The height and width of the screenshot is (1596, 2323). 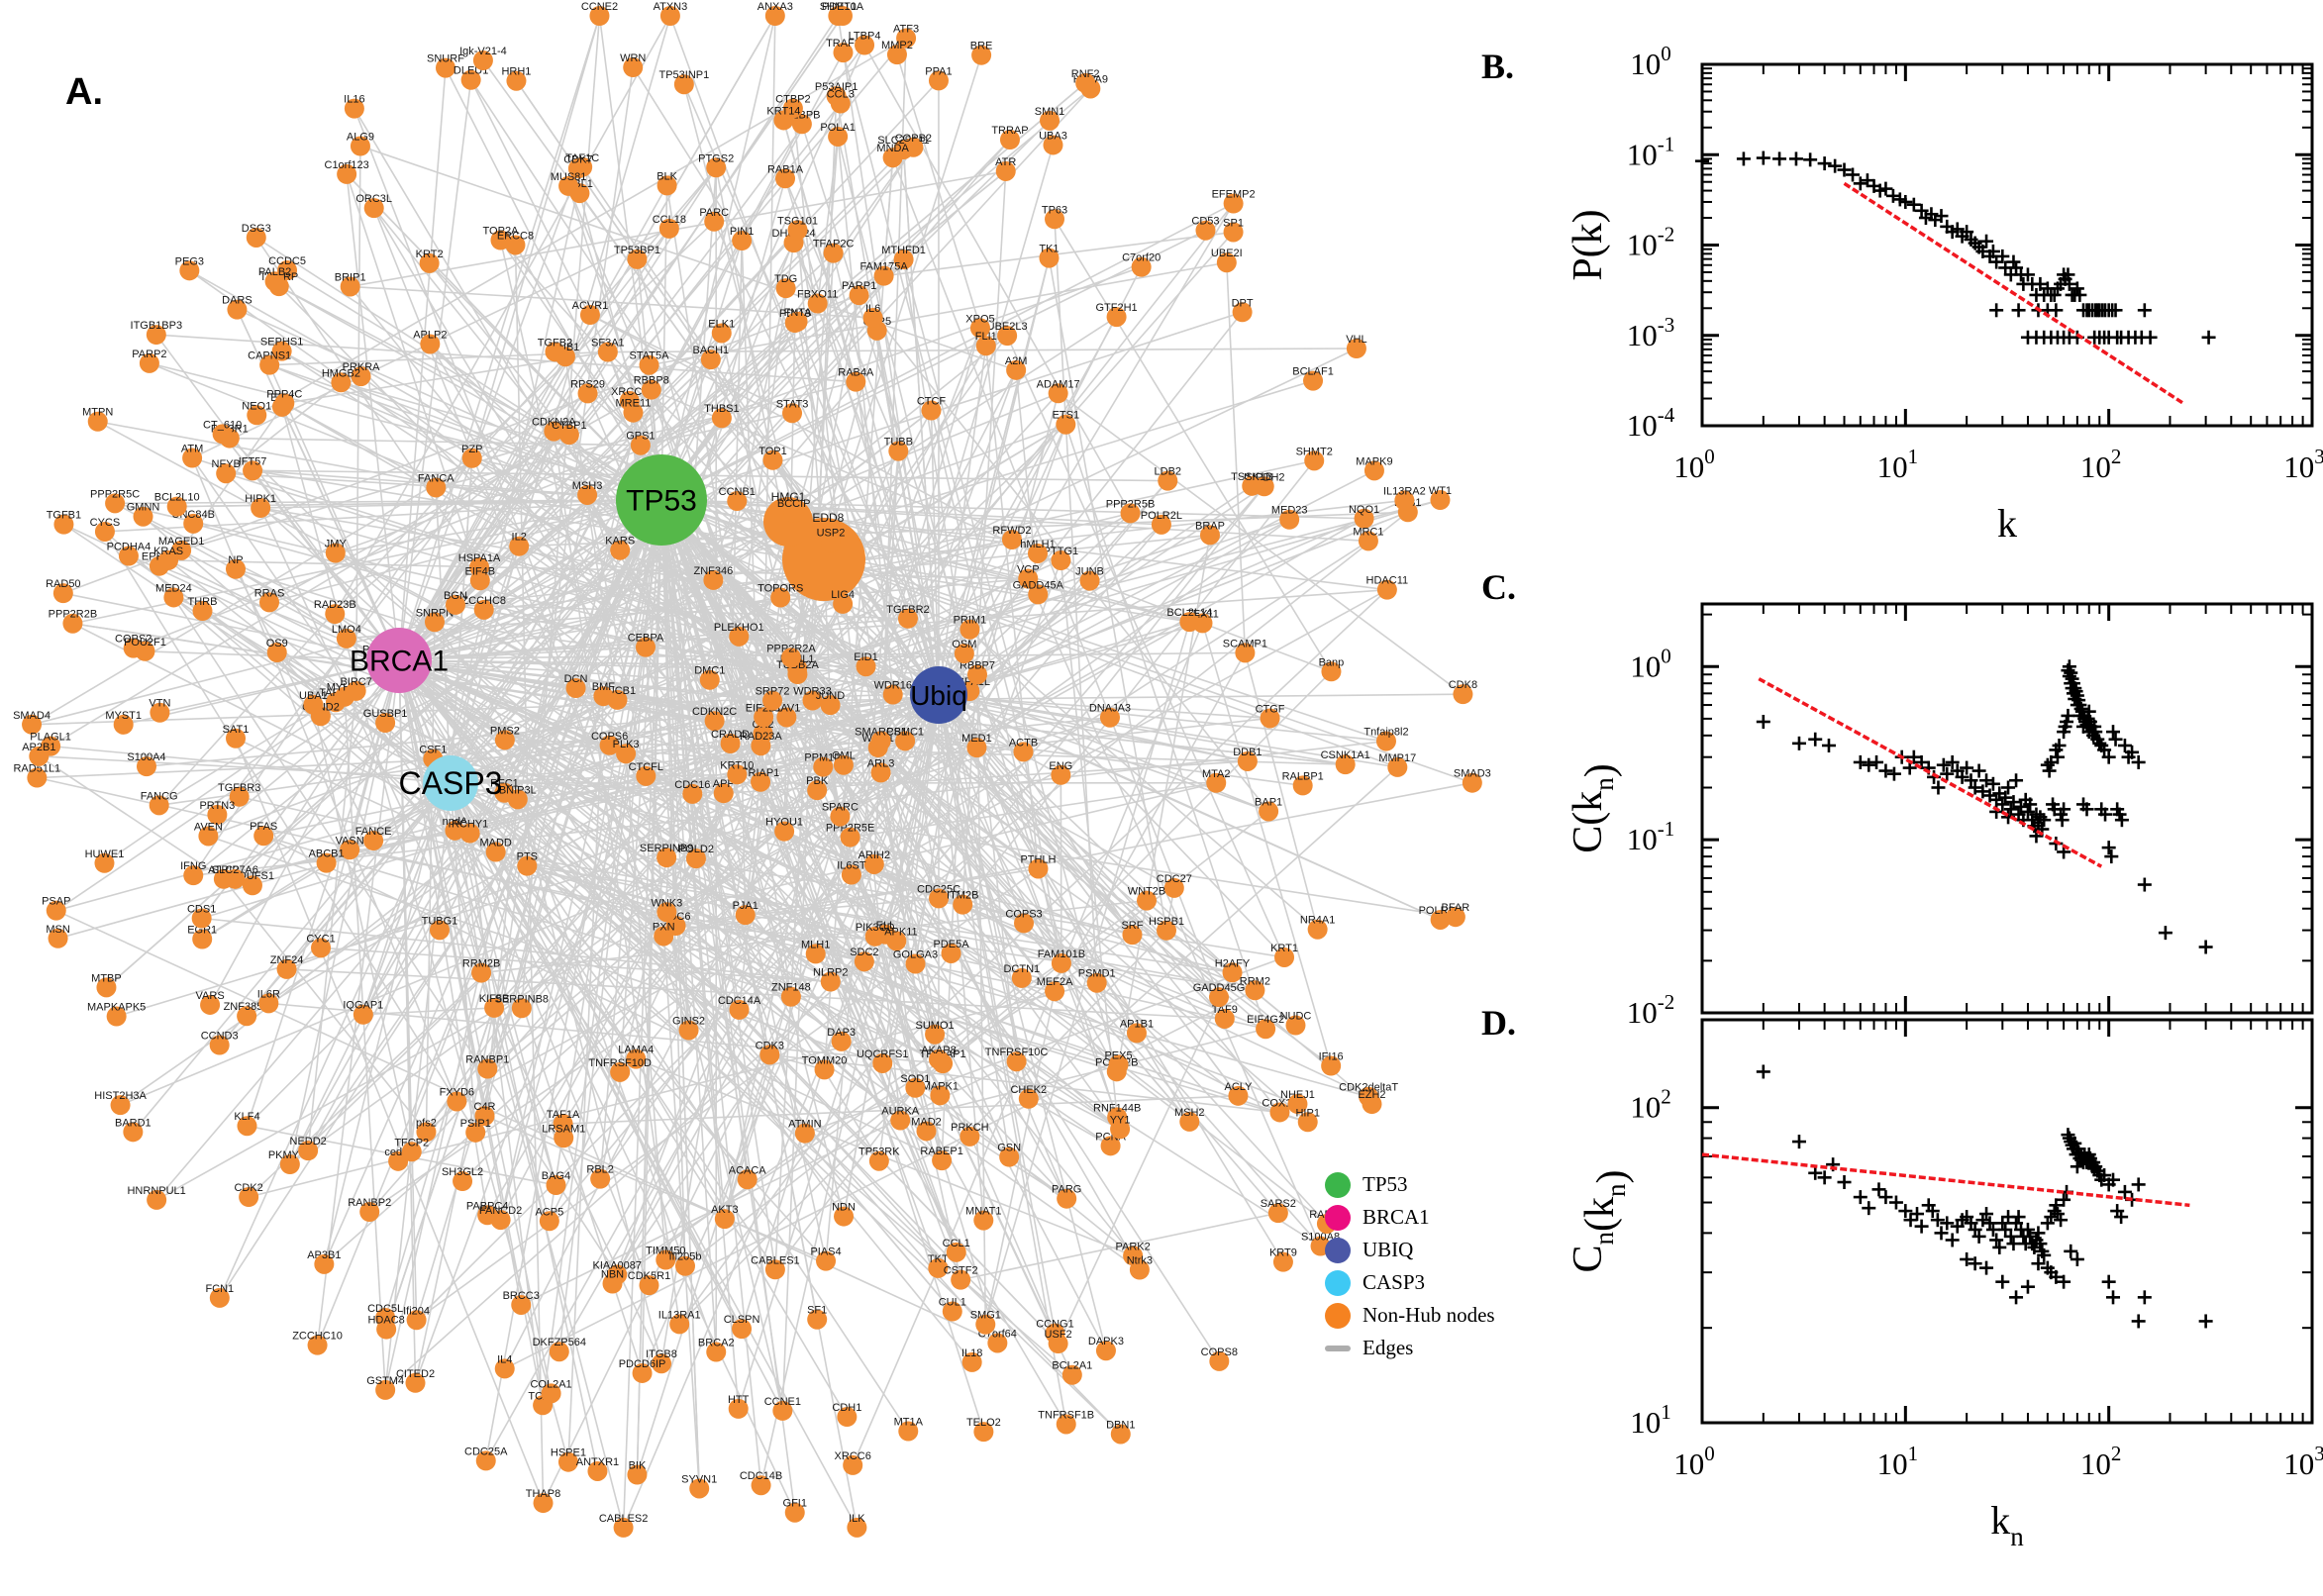 I want to click on legend-item-casp3: CASP3, so click(x=1410, y=1282).